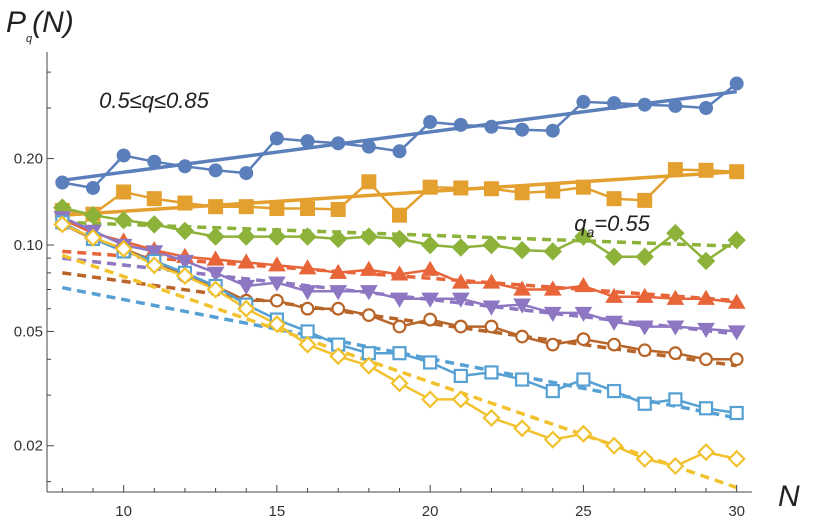 The image size is (814, 523). I want to click on annotation-q-range: 0.5≤q≤0.85, so click(154, 100).